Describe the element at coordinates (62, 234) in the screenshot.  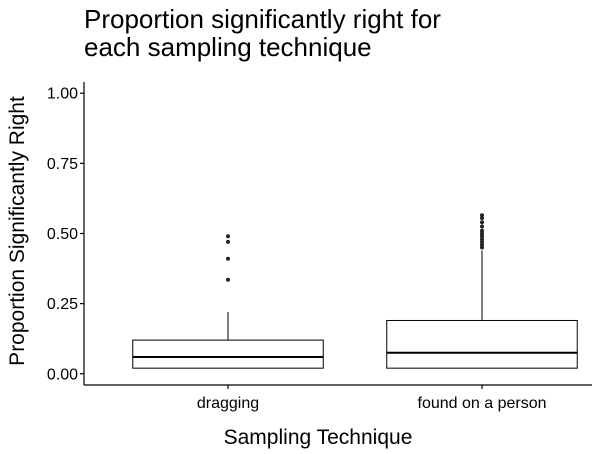
I see `y-tick-label: 0.50` at that location.